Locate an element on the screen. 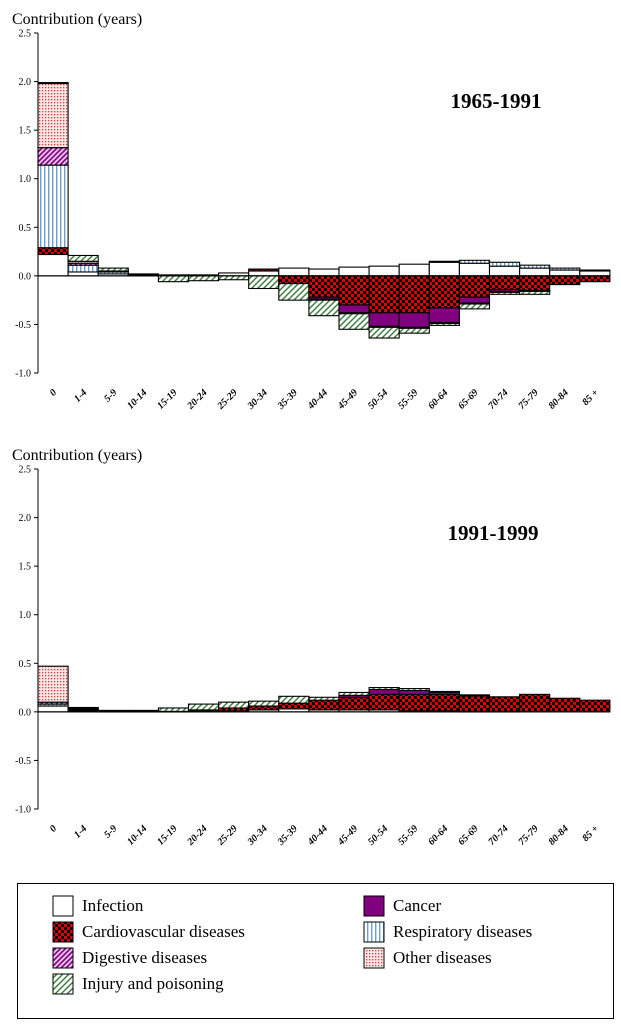 The width and height of the screenshot is (621, 1024). legend-label-infection: Infection is located at coordinates (113, 905).